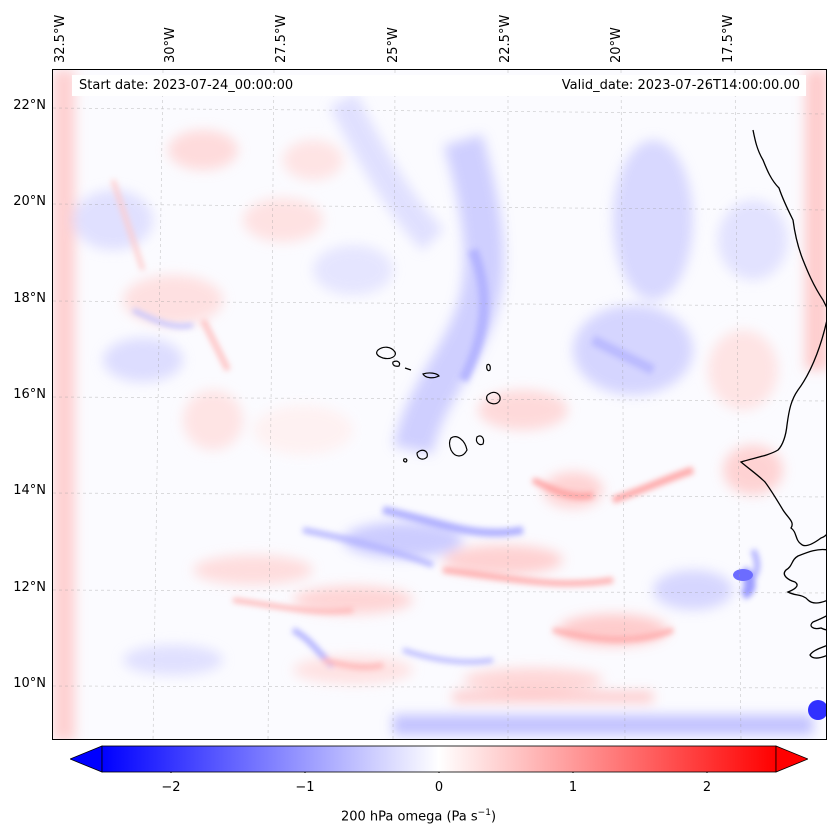  What do you see at coordinates (186, 85) in the screenshot?
I see `start-date-label: Start date: 2023-07-24_00:00:00` at bounding box center [186, 85].